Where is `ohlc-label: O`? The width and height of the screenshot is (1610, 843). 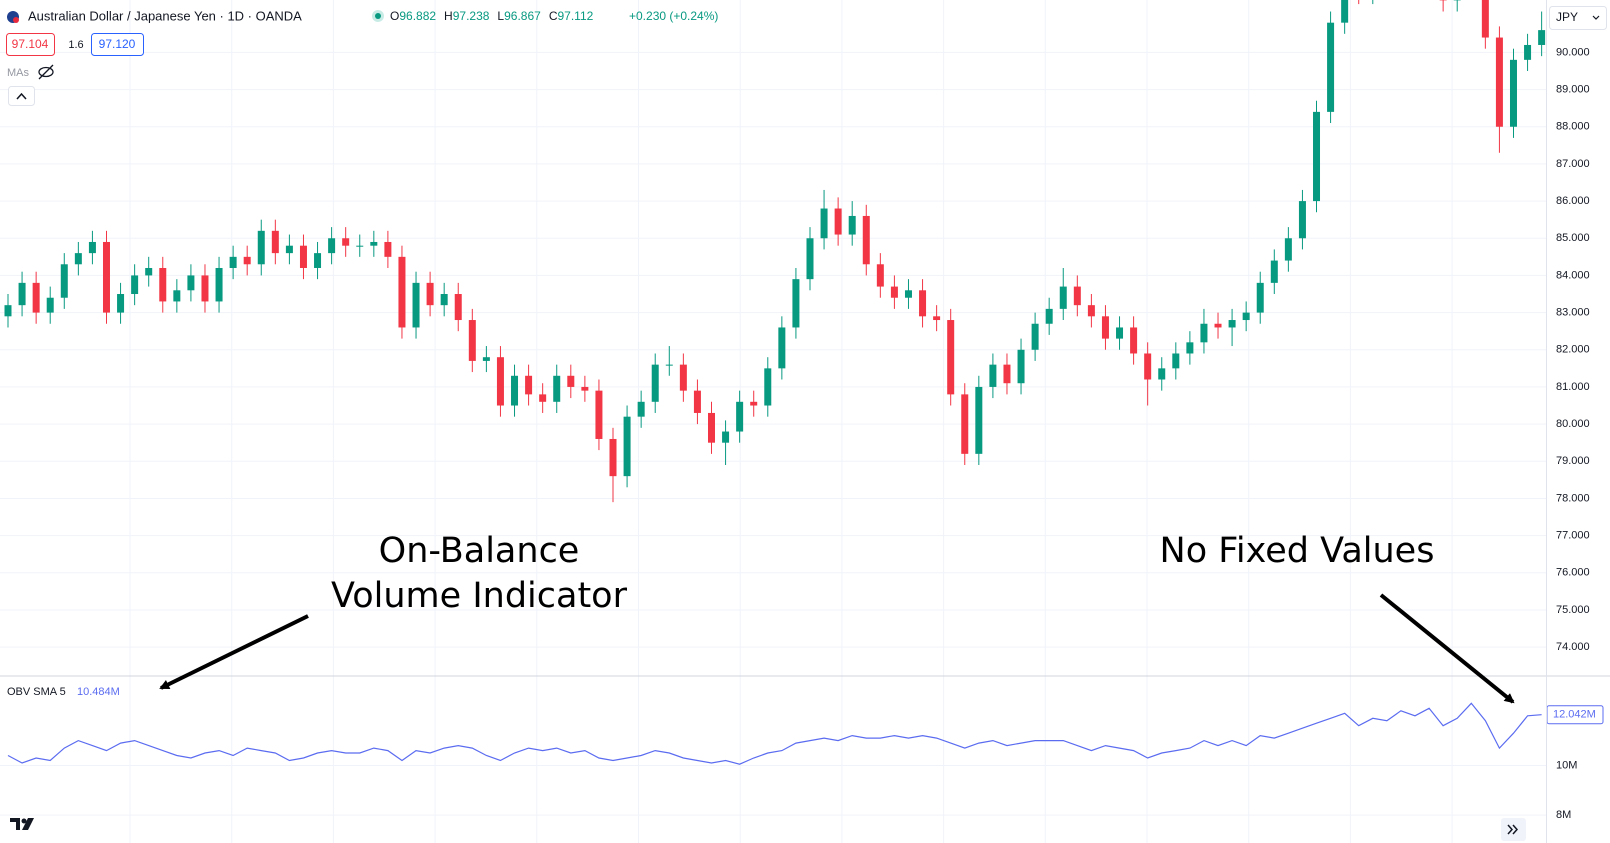
ohlc-label: O is located at coordinates (394, 16).